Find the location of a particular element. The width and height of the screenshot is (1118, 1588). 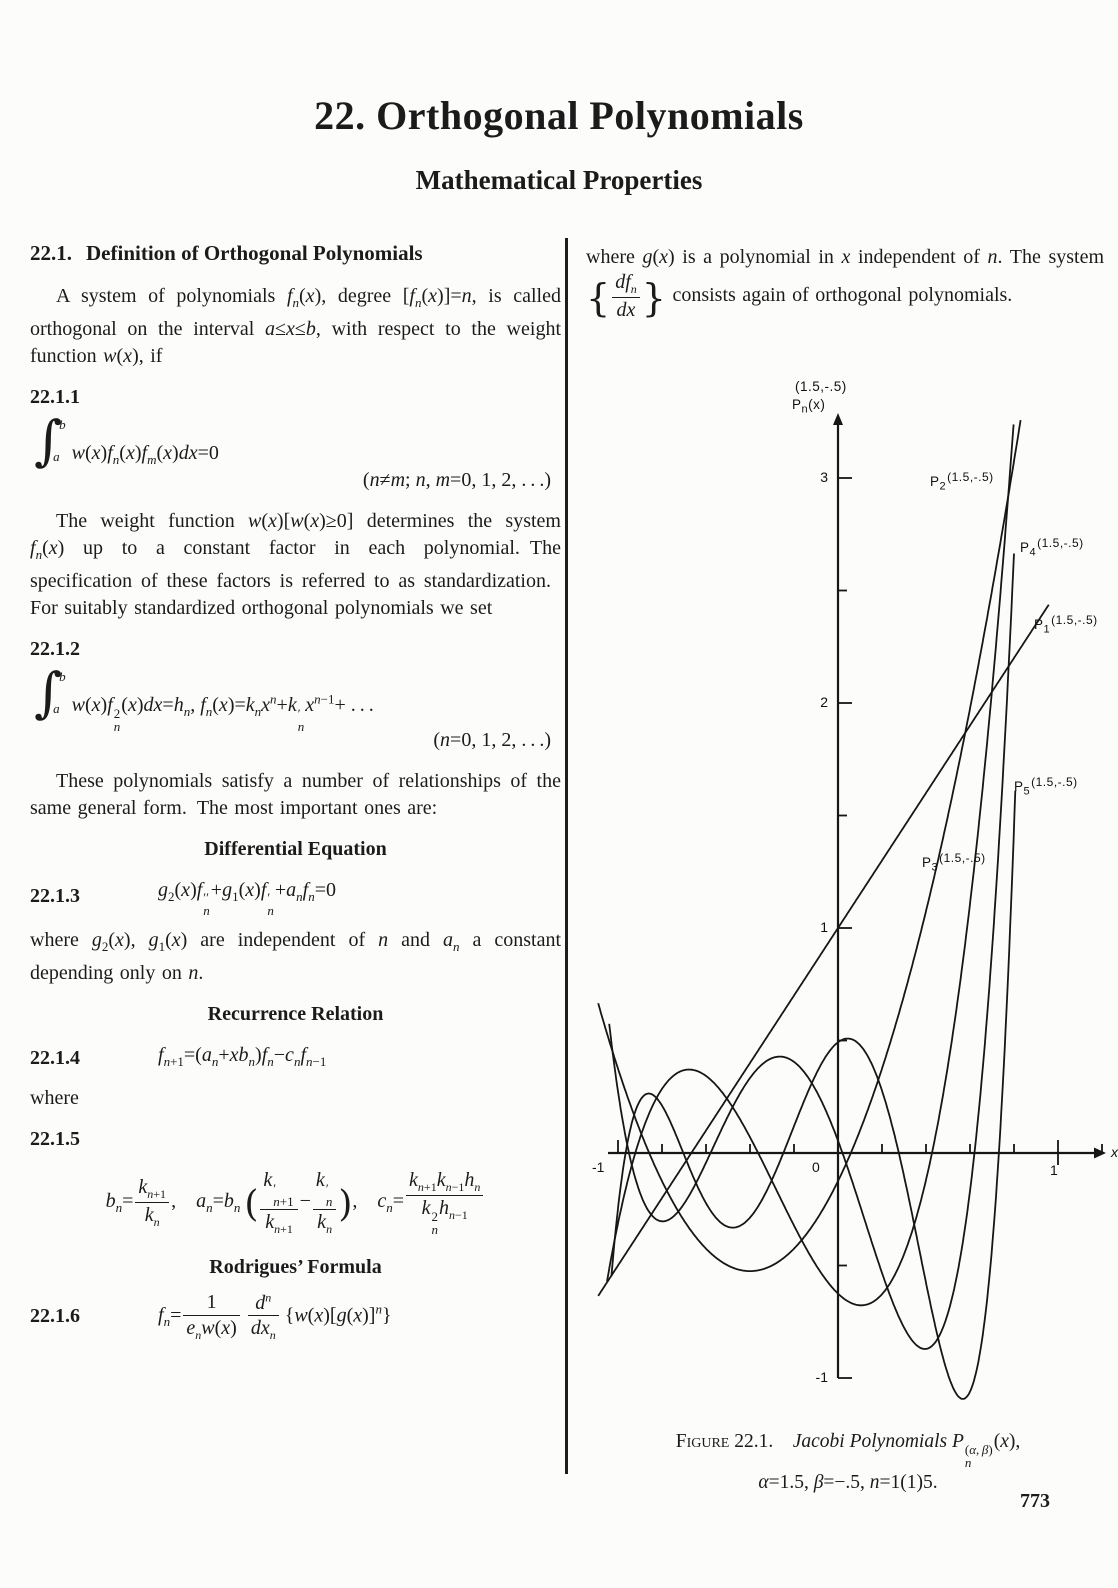

equation-22-1-4-number: 22.1.4 is located at coordinates (55, 1058).